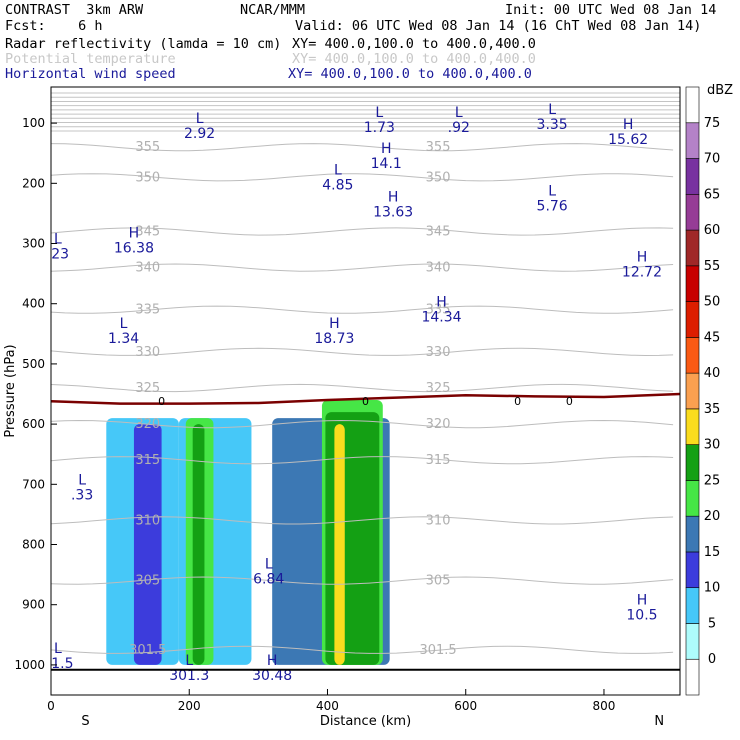 The image size is (740, 740). What do you see at coordinates (459, 128) in the screenshot?
I see `wind-extremum-value: .92` at bounding box center [459, 128].